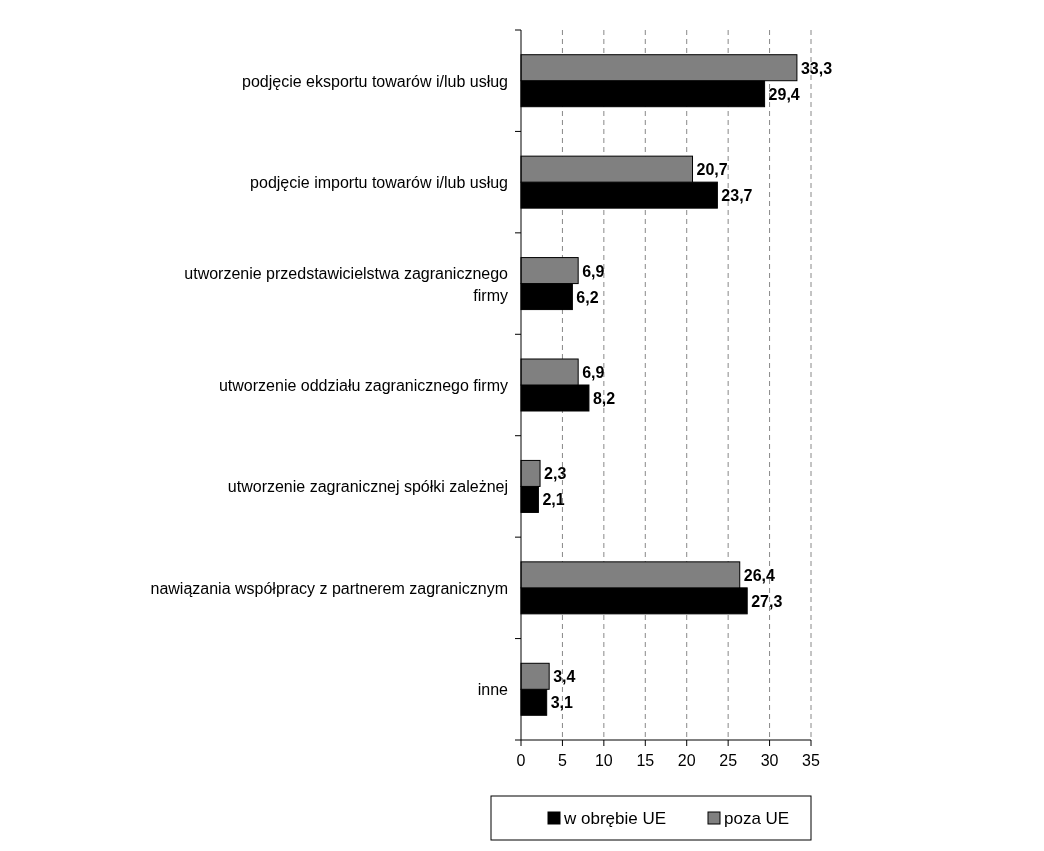  What do you see at coordinates (769, 760) in the screenshot?
I see `x-tick-label: 30` at bounding box center [769, 760].